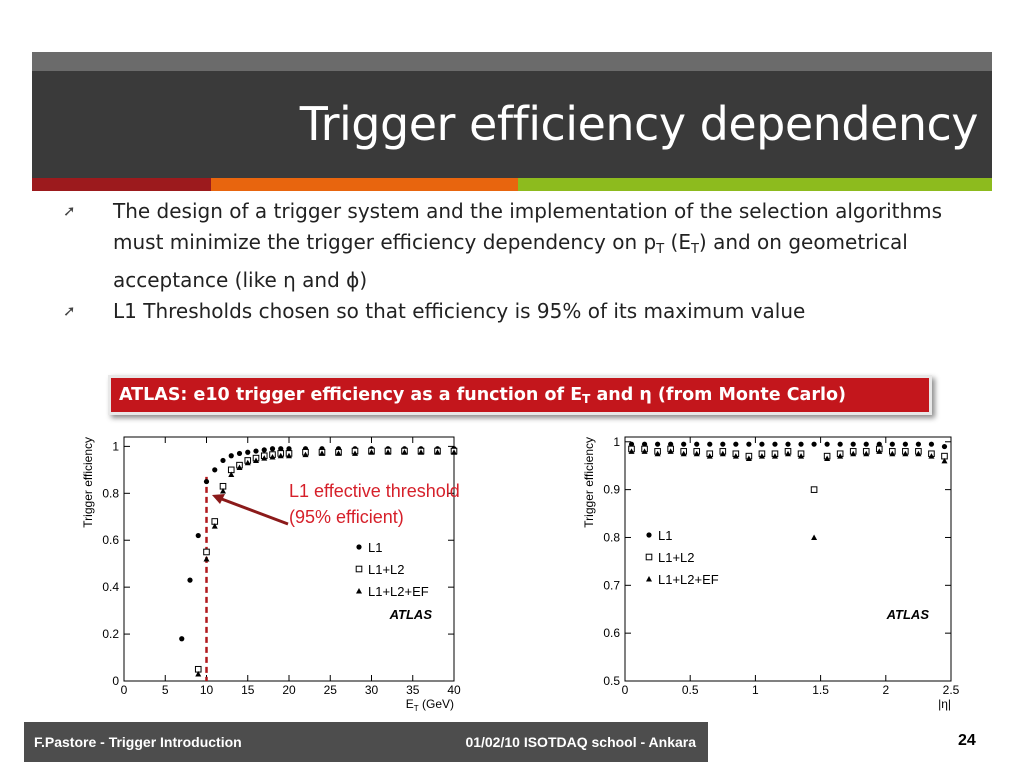 The image size is (1024, 768). Describe the element at coordinates (755, 184) in the screenshot. I see `stripe-green` at that location.